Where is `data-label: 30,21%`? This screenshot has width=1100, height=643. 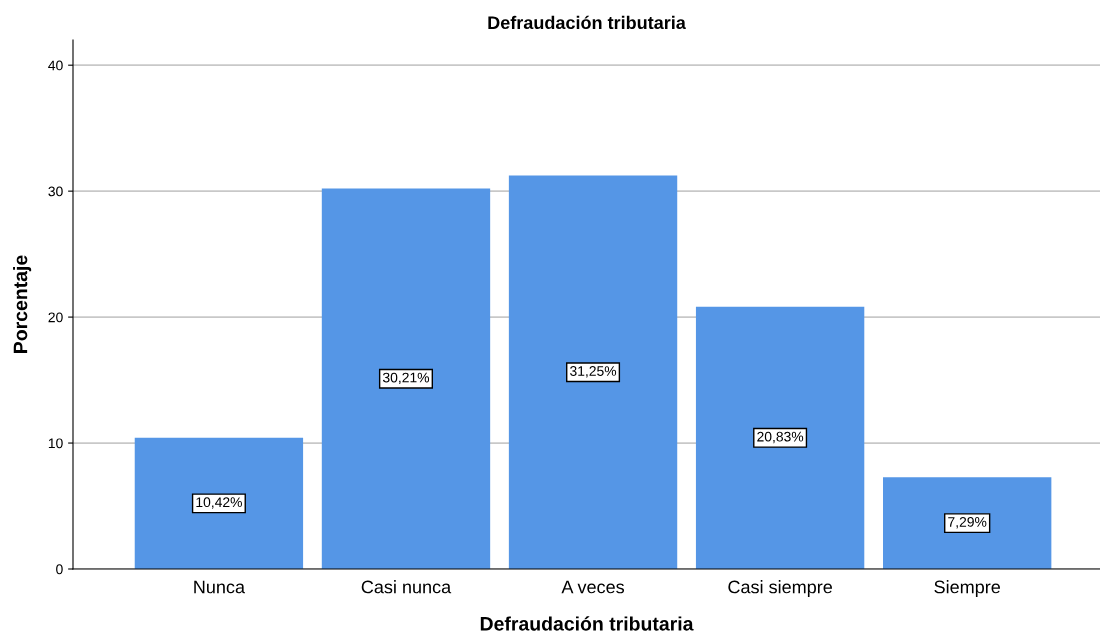 data-label: 30,21% is located at coordinates (406, 378).